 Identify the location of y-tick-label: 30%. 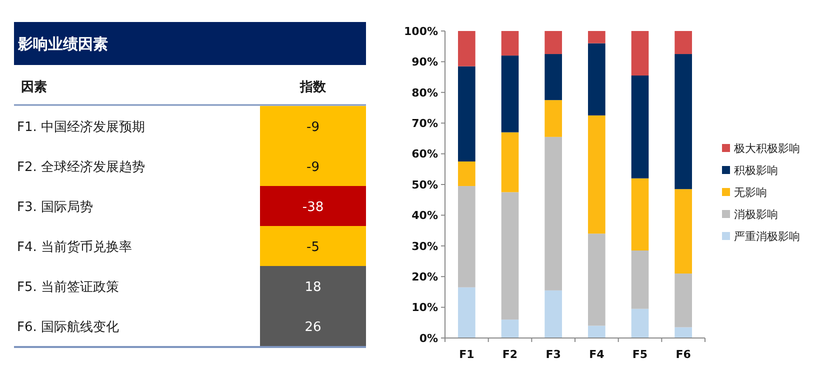
(425, 246).